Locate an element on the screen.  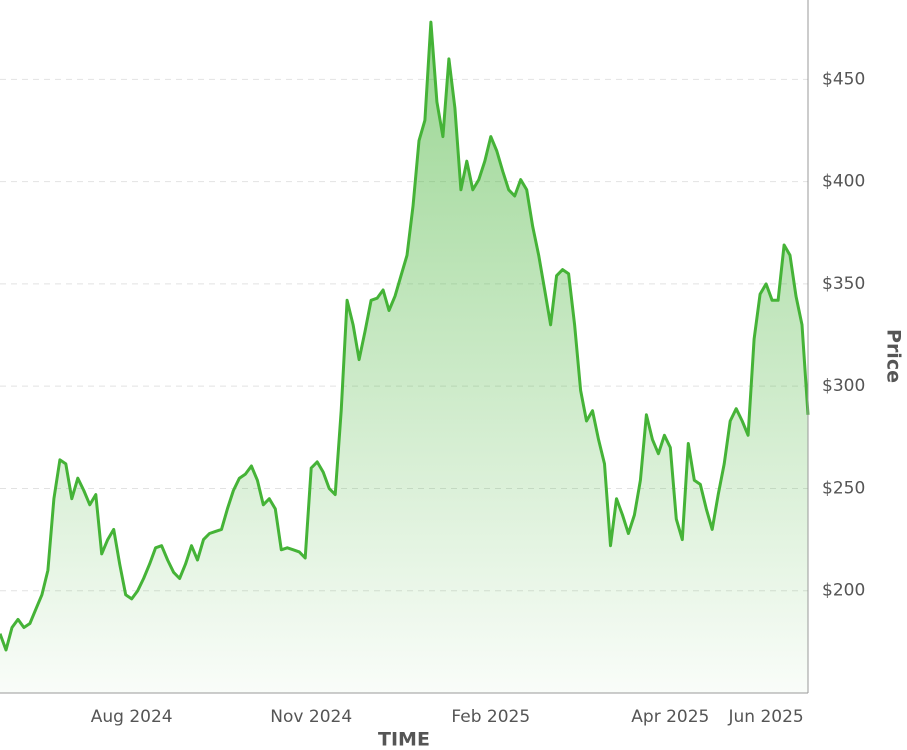
x-tick-label: Aug 2024 is located at coordinates (132, 717).